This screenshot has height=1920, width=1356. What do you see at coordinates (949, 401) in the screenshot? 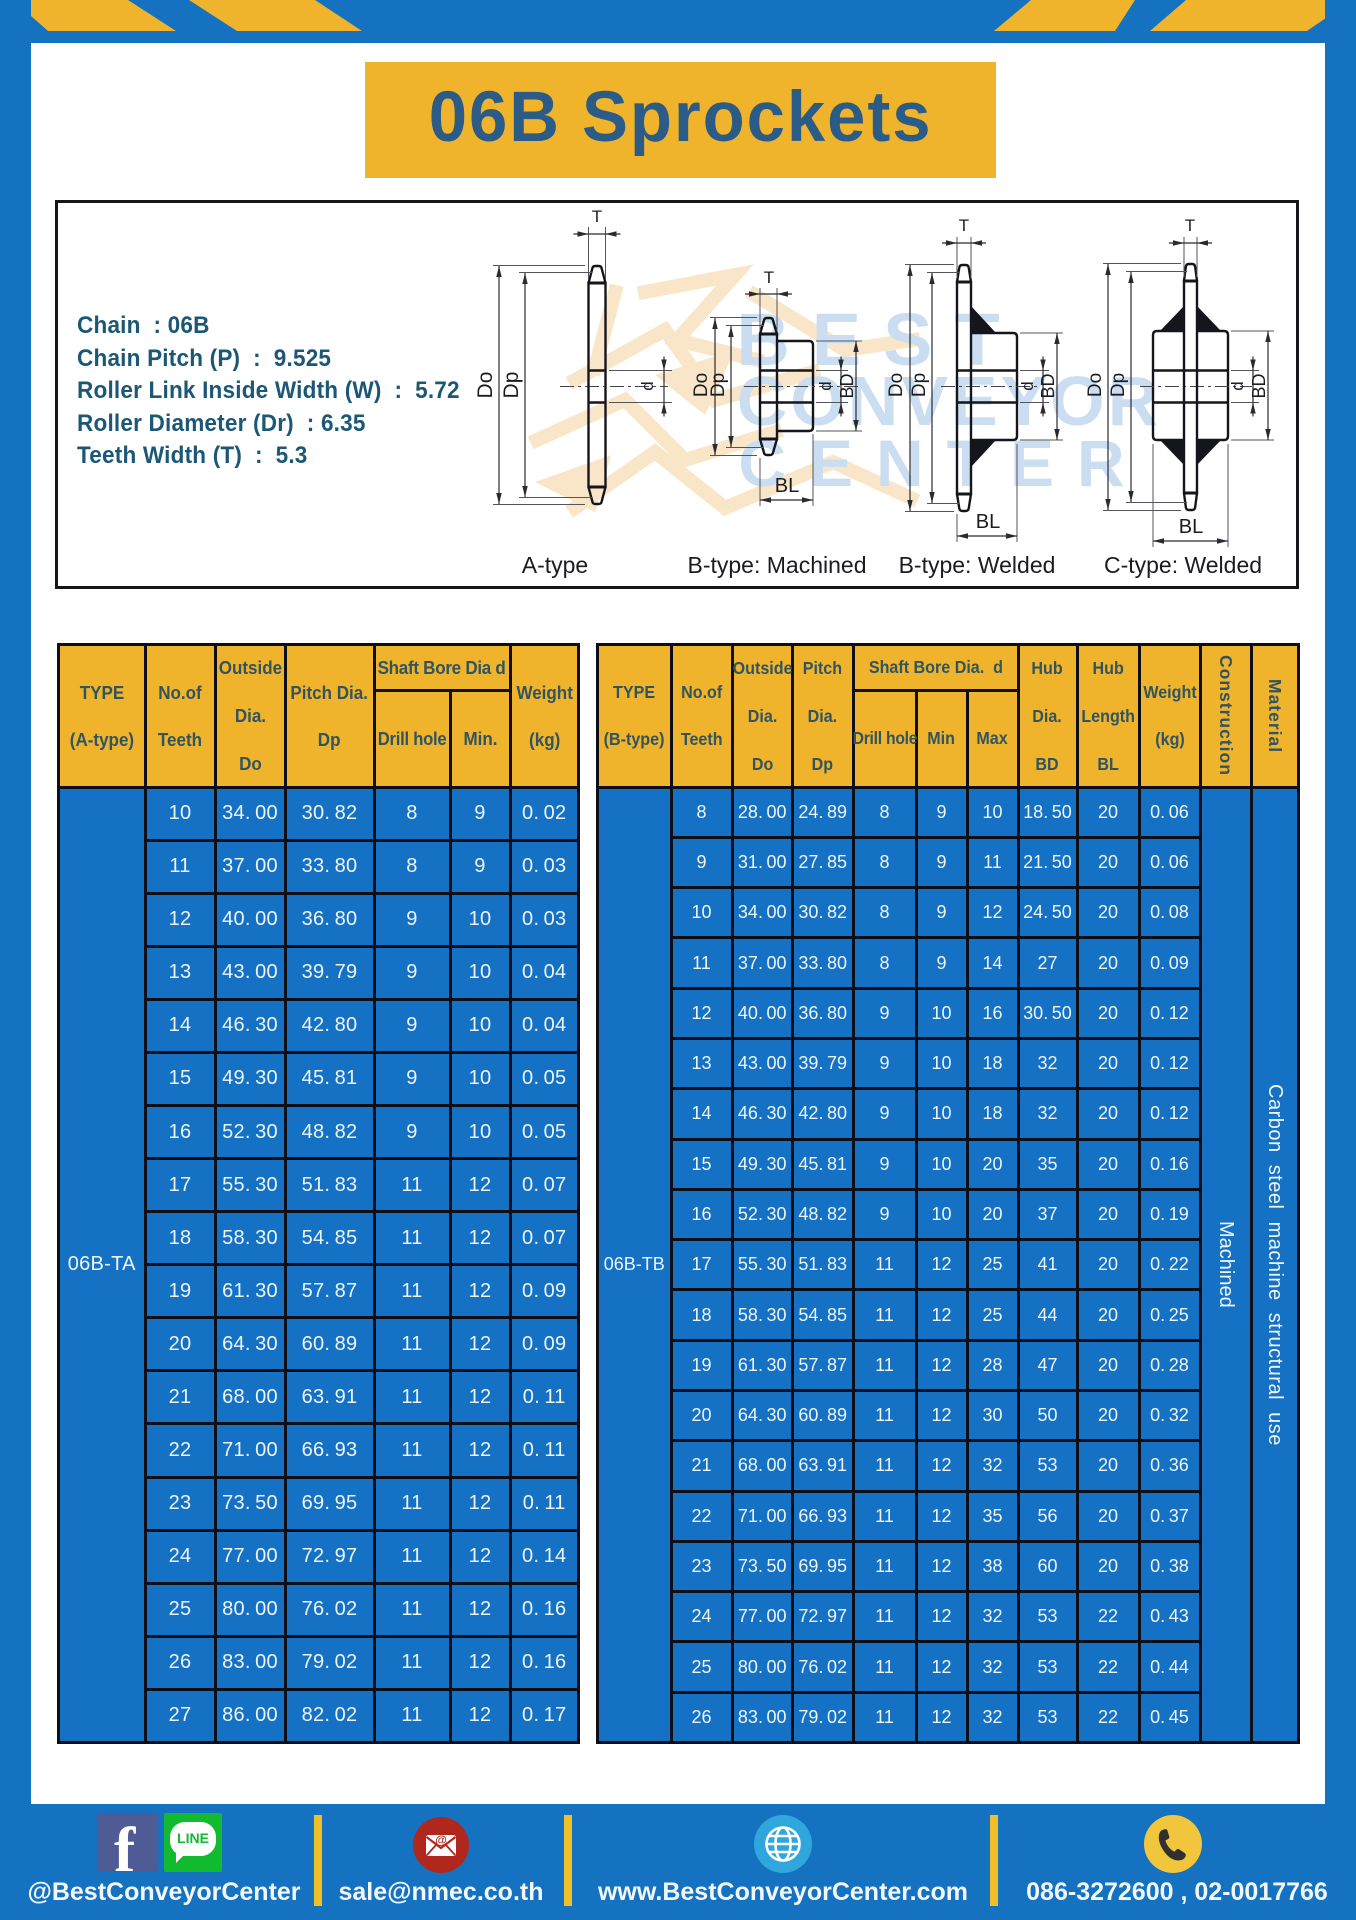
I see `svg-text: CONVEYOR` at bounding box center [949, 401].